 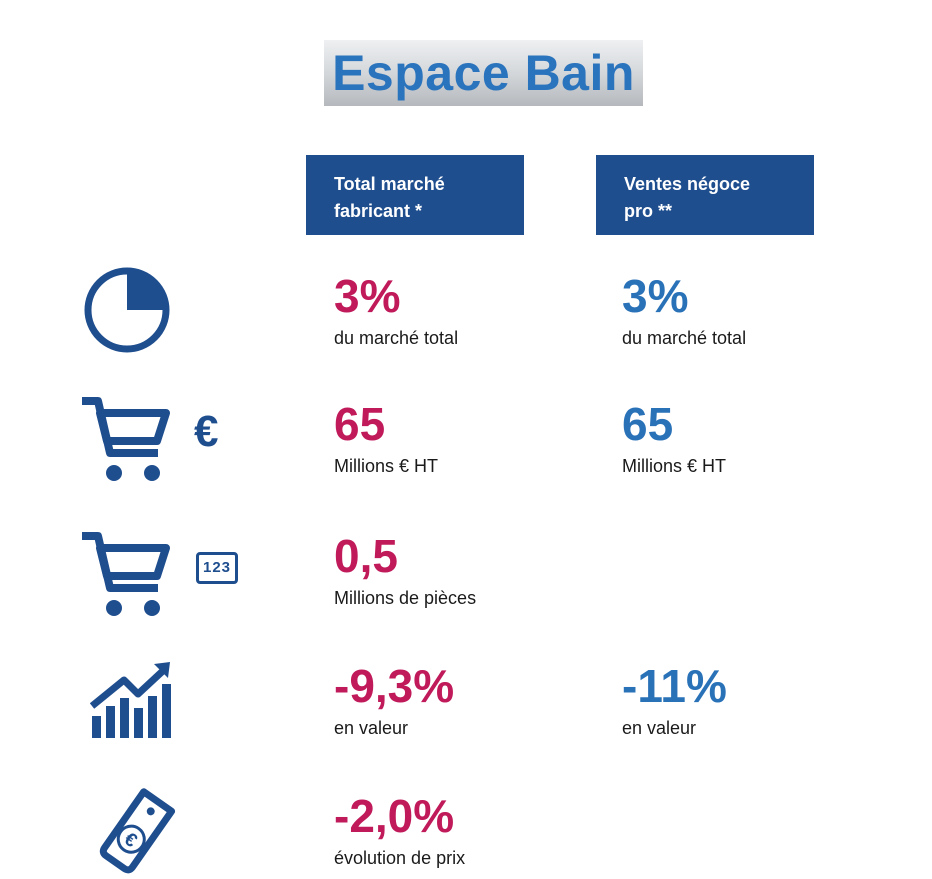 What do you see at coordinates (648, 211) in the screenshot?
I see `column-header-line: pro **` at bounding box center [648, 211].